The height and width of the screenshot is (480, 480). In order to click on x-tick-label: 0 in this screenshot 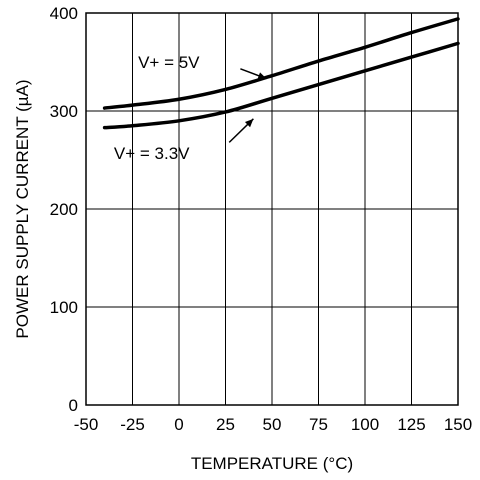, I will do `click(178, 424)`.